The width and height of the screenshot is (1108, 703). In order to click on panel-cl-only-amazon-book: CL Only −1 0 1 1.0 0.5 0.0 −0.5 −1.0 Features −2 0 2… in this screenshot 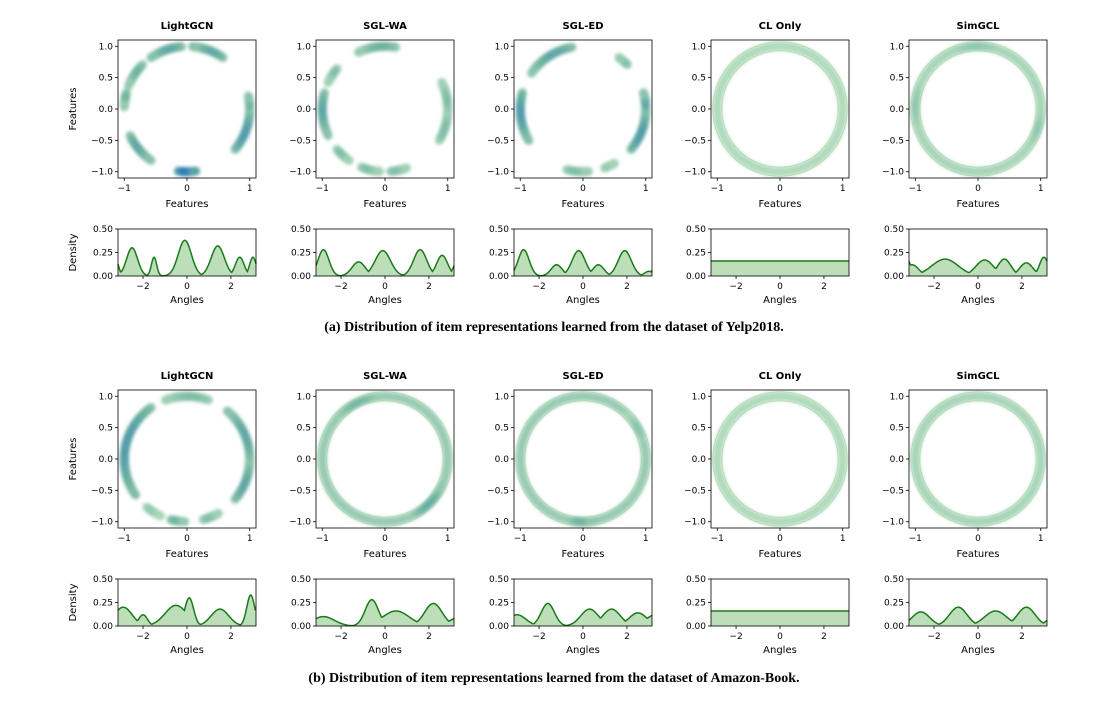, I will do `click(767, 513)`.